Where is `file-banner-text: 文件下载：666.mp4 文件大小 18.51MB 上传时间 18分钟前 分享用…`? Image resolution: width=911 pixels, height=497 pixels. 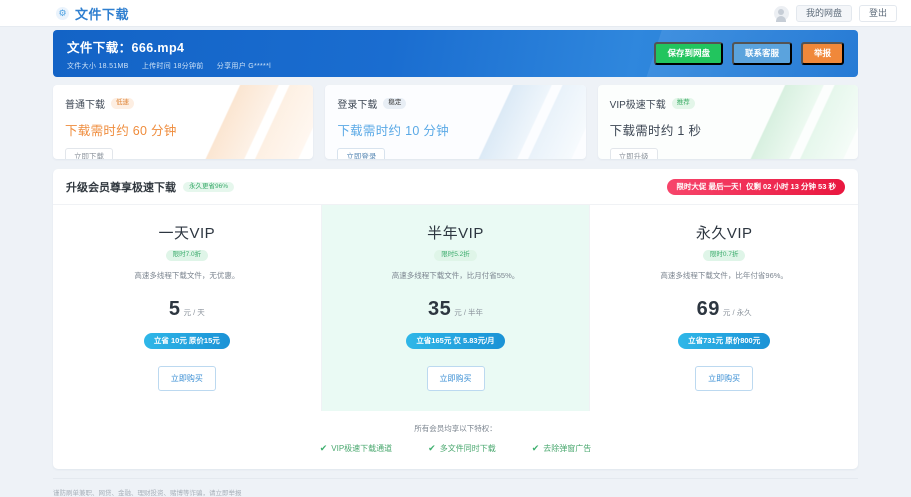
file-banner-text: 文件下载：666.mp4 文件大小 18.51MB 上传时间 18分钟前 分享用… is located at coordinates (174, 54).